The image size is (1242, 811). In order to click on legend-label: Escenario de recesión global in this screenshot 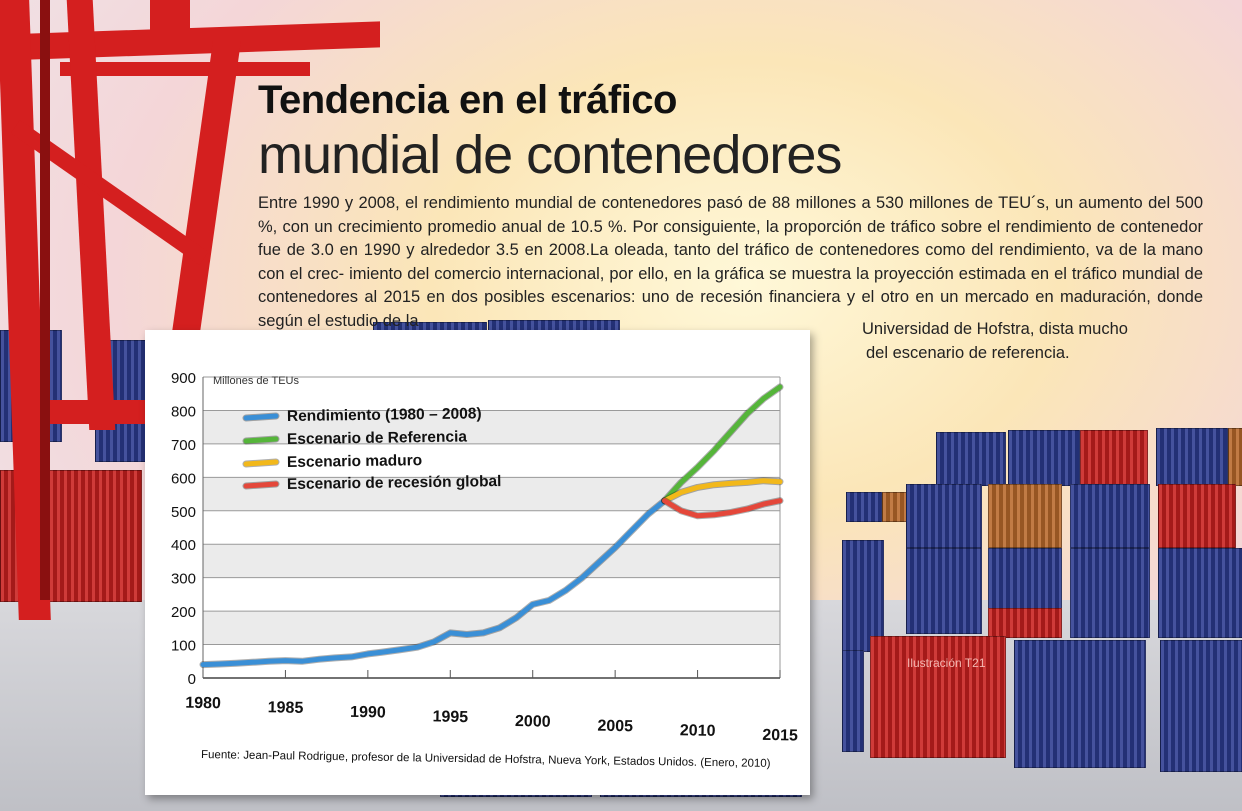, I will do `click(394, 483)`.